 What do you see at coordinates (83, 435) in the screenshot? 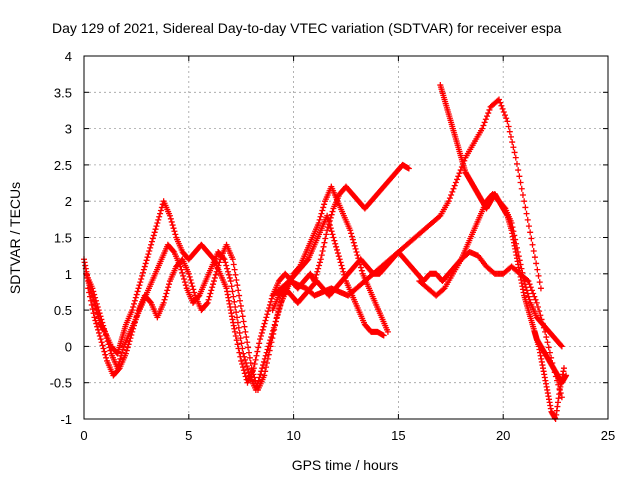
I see `x-tick-label: 0` at bounding box center [83, 435].